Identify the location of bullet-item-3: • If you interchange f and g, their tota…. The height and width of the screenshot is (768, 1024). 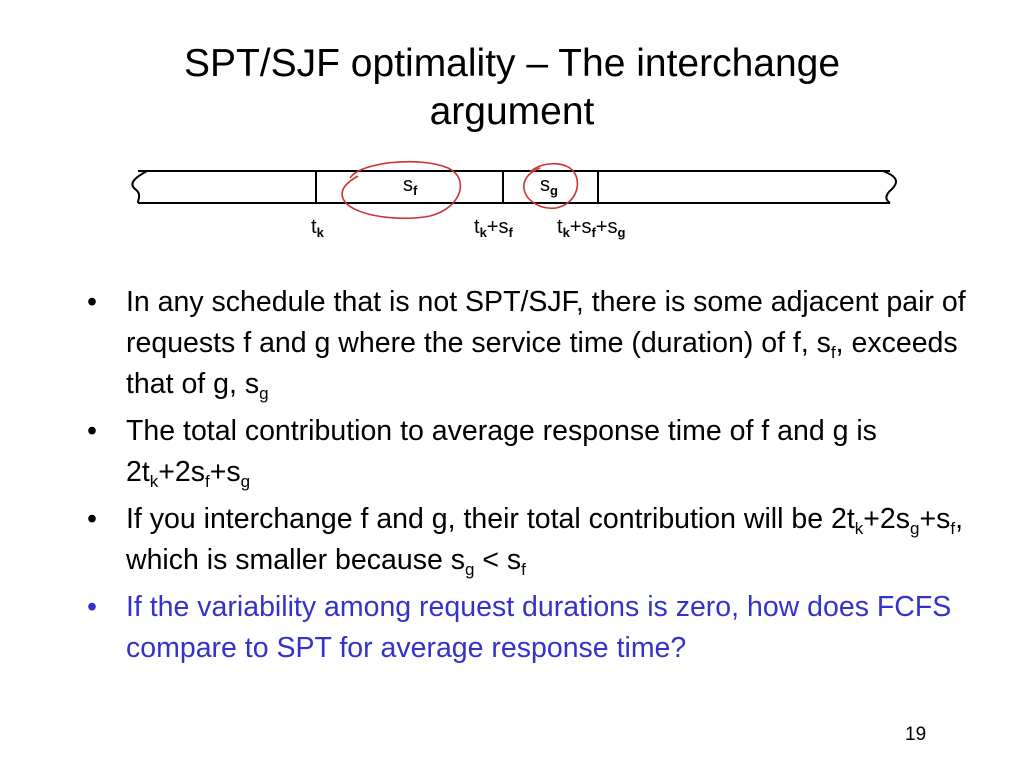
(534, 540).